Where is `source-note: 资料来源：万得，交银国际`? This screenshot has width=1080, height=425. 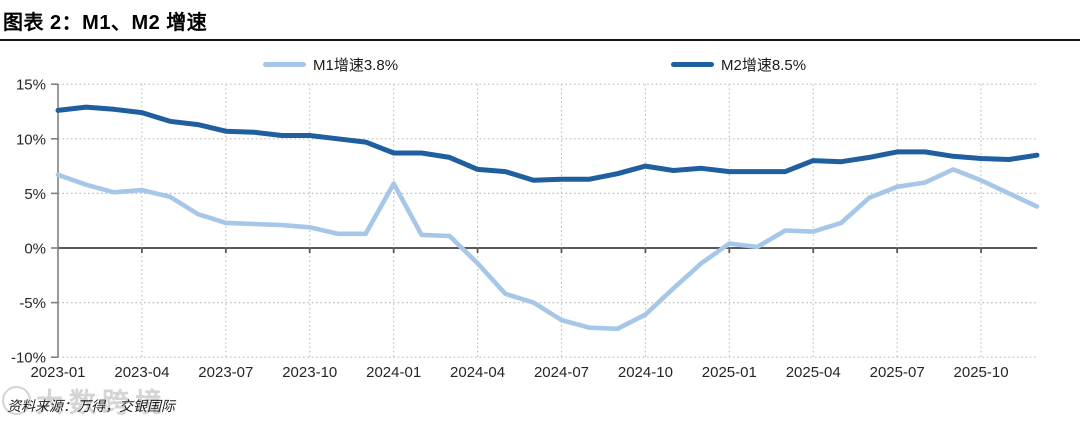
source-note: 资料来源：万得，交银国际 is located at coordinates (91, 407).